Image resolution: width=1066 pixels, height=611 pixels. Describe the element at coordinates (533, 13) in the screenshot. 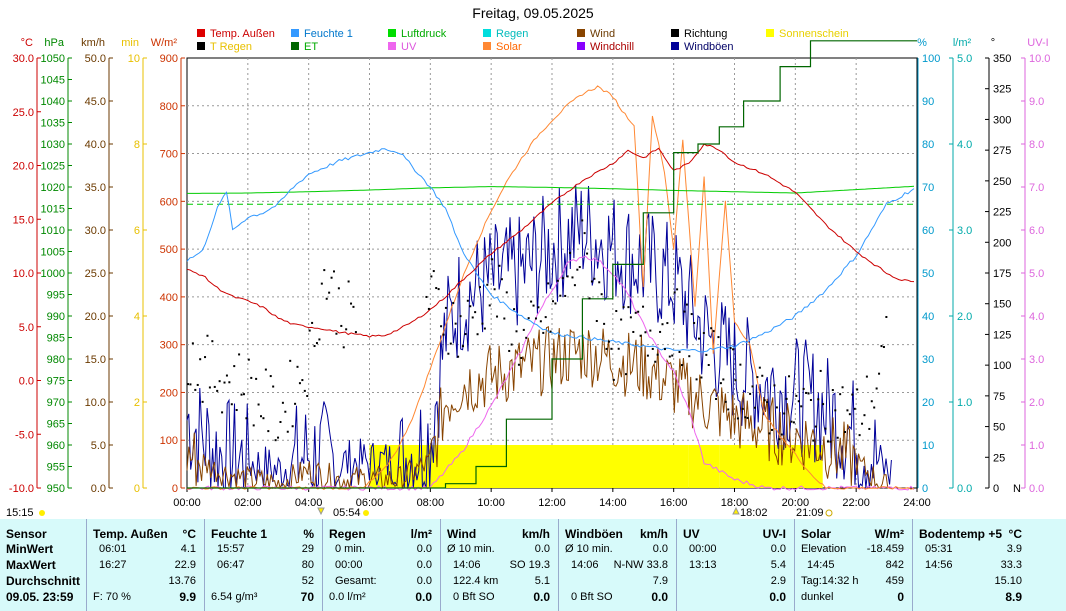

I see `chart-title: Freitag, 09.05.2025` at that location.